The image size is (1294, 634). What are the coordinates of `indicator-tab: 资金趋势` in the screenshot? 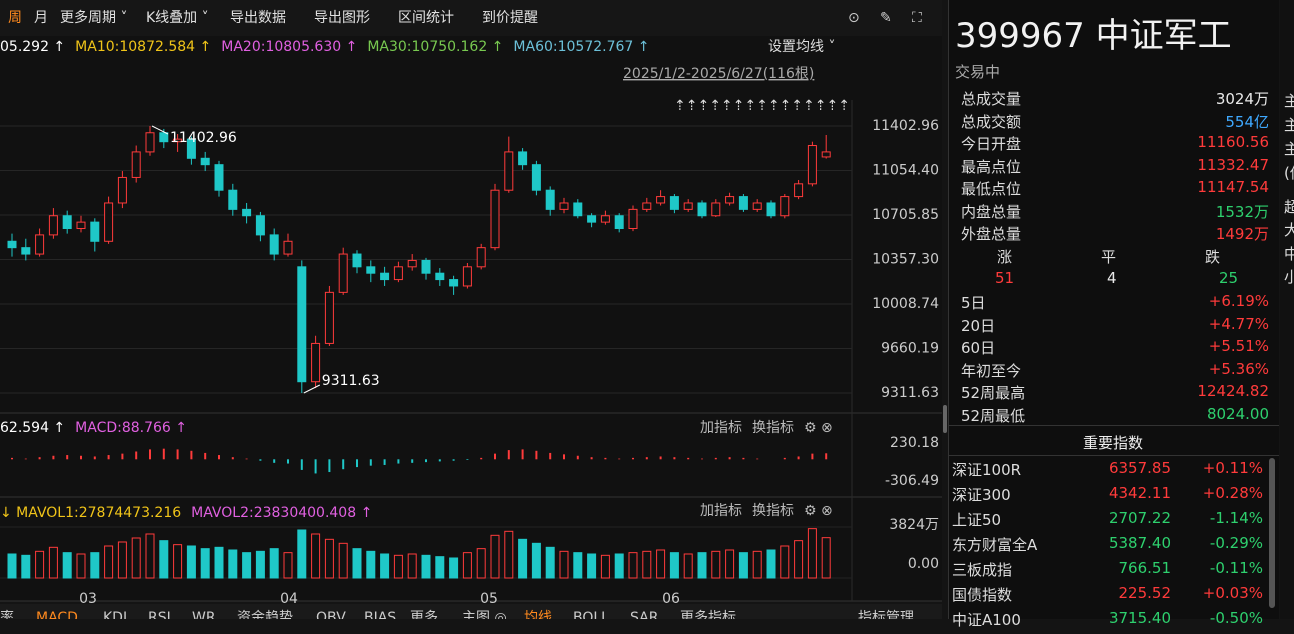 It's located at (265, 614).